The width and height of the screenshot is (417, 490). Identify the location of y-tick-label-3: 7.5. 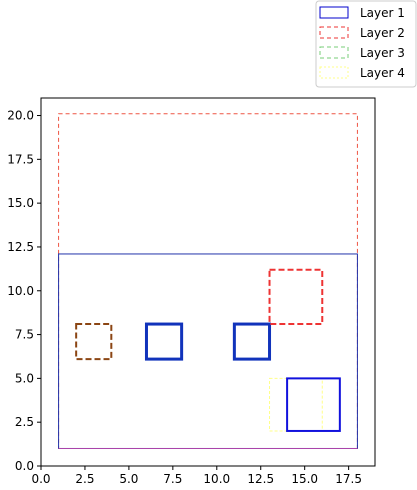
(24, 335).